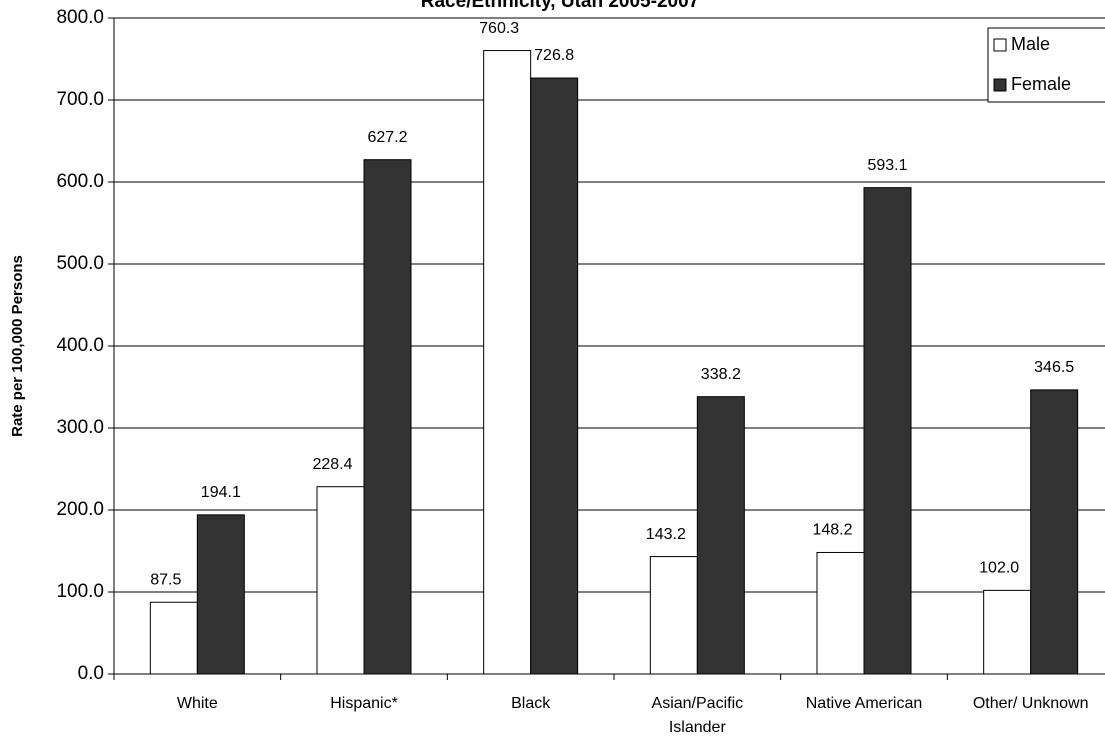  I want to click on legend-label: Male, so click(1030, 44).